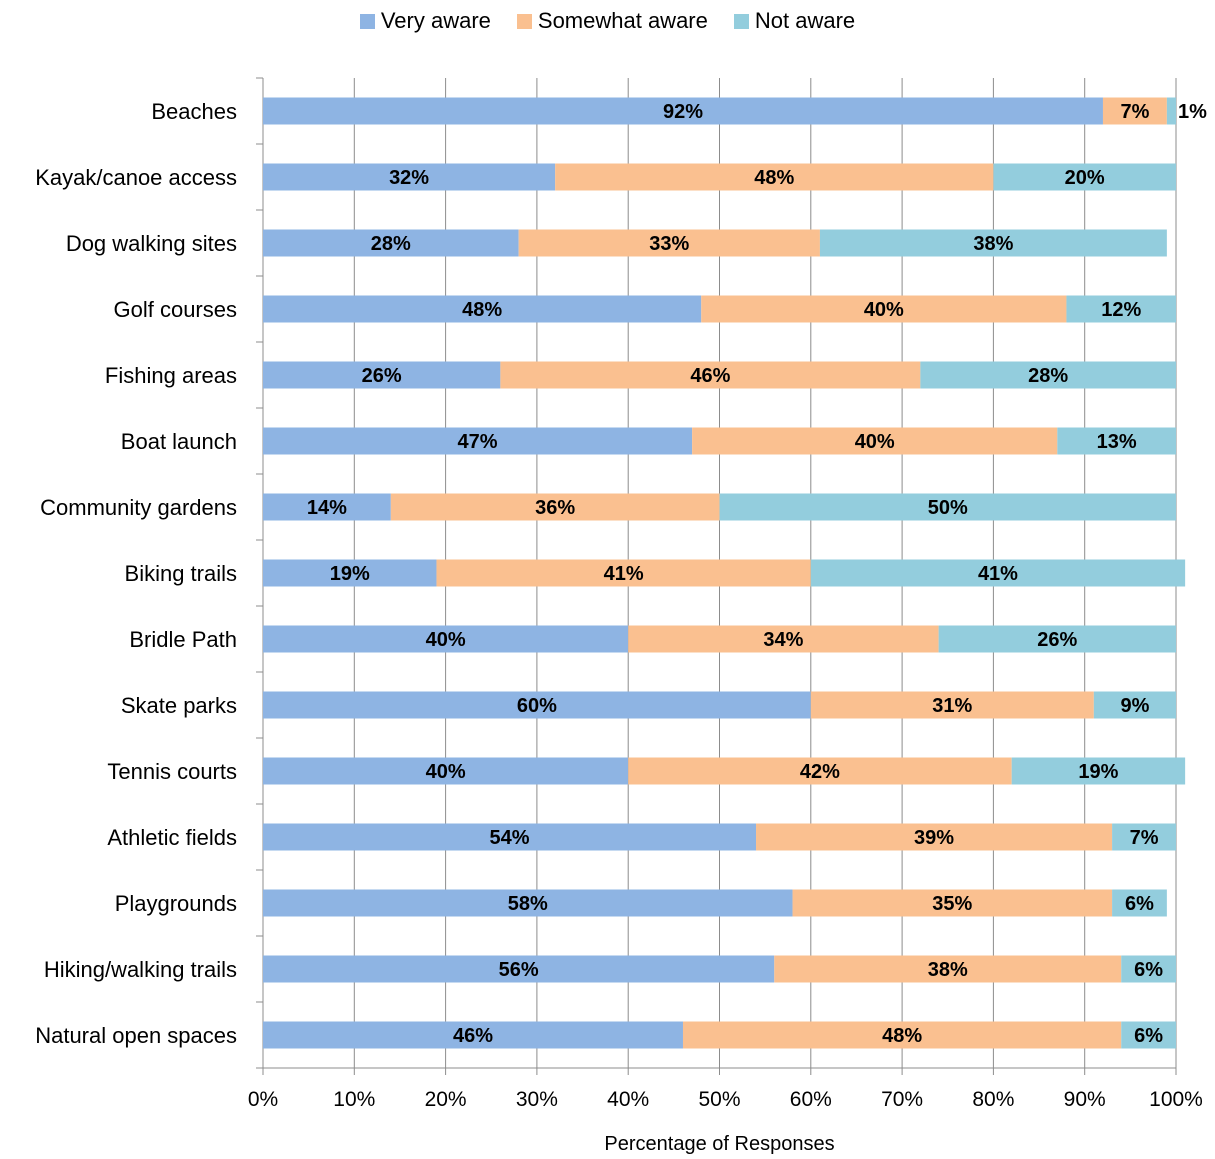  I want to click on category-label: Kayak/canoe access, so click(136, 177).